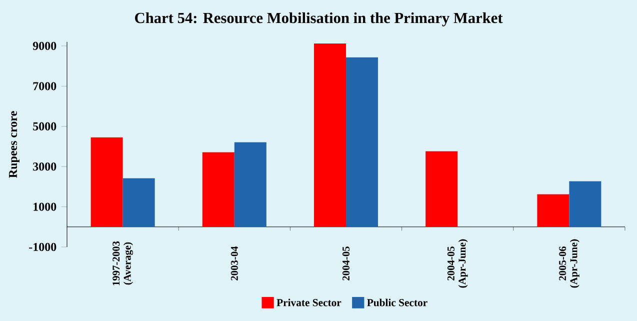  Describe the element at coordinates (569, 263) in the screenshot. I see `x-tick-label: 2005-06 (Apr-June)` at that location.